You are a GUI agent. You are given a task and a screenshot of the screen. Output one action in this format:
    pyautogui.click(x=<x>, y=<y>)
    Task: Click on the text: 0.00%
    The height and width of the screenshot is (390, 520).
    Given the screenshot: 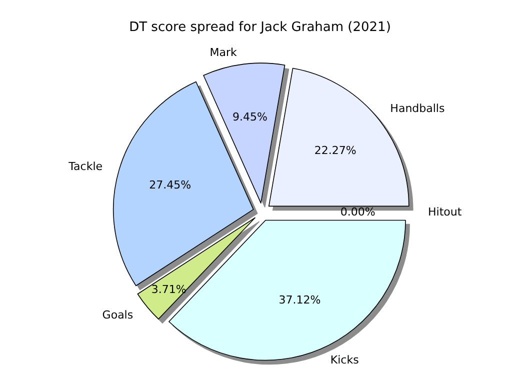 What is the action you would take?
    pyautogui.click(x=358, y=212)
    